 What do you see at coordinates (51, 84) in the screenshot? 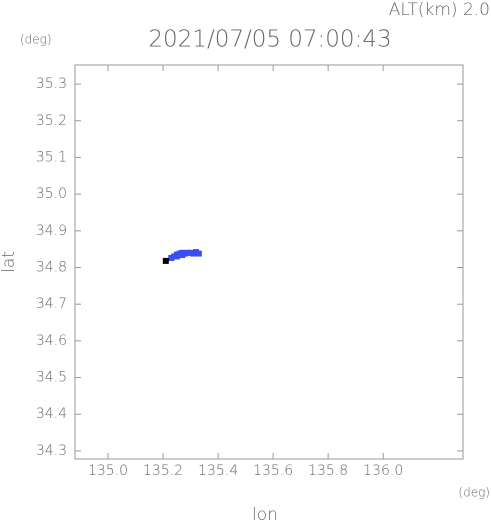
I see `y-tick-label: 35.3` at bounding box center [51, 84].